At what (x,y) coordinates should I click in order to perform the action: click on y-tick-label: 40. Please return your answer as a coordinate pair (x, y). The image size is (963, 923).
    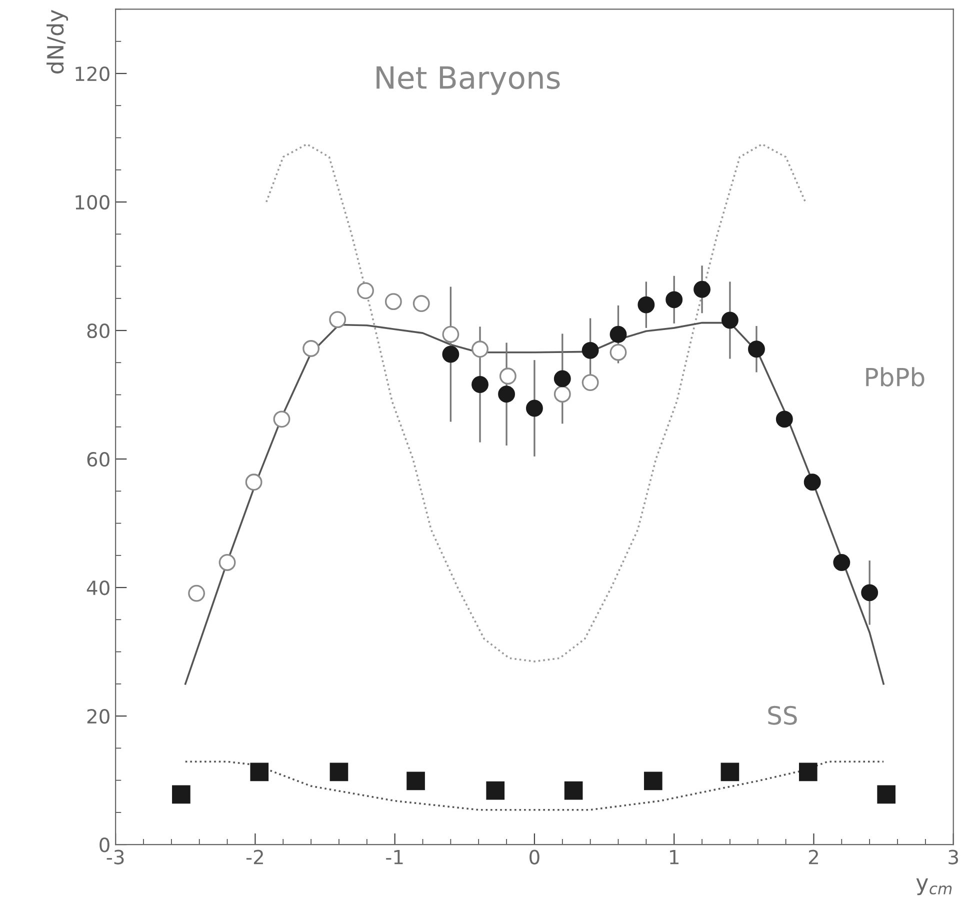
    Looking at the image, I should click on (98, 588).